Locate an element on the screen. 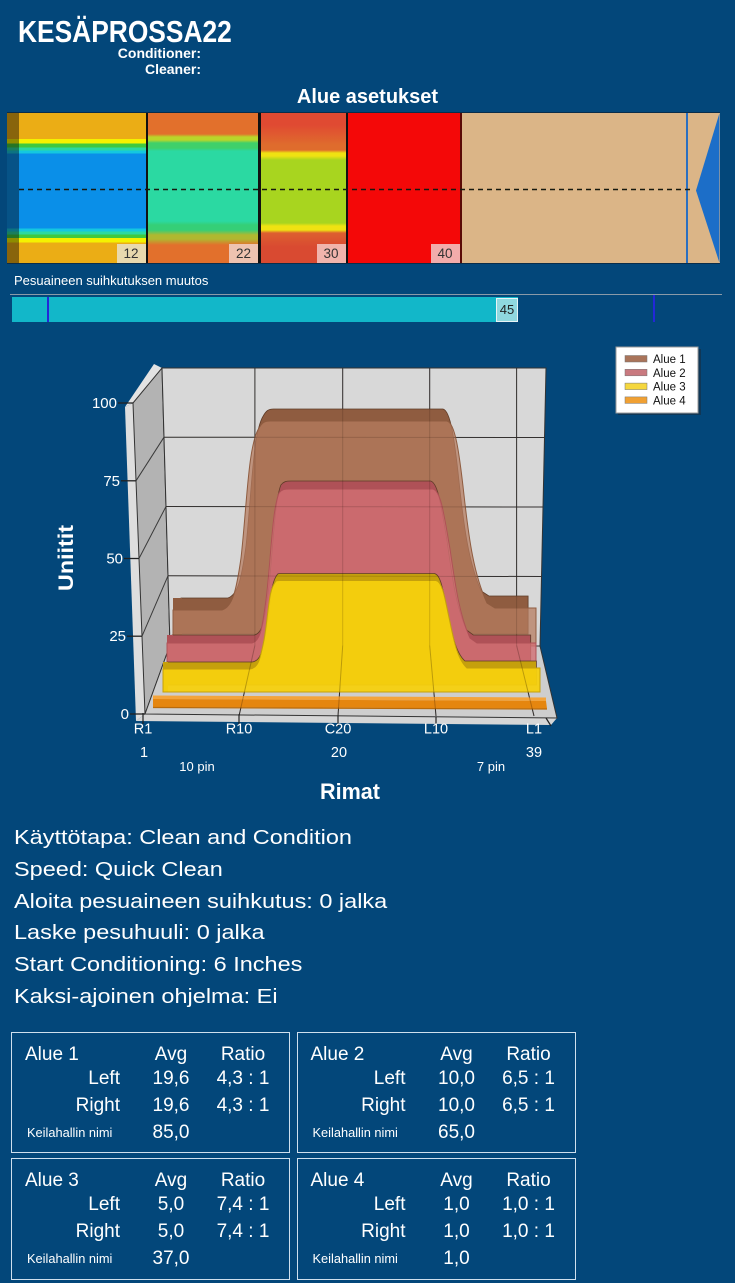 The width and height of the screenshot is (735, 1283). svg-text: Rimat is located at coordinates (350, 791).